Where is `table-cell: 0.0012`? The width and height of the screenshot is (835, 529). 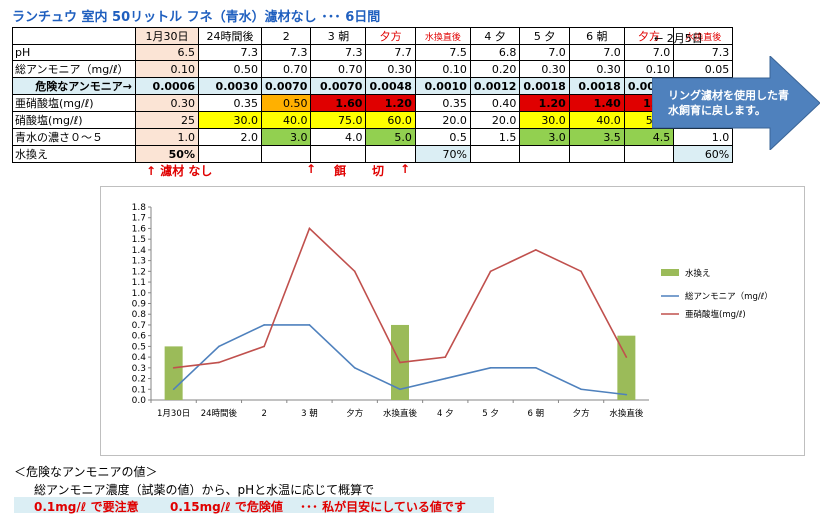 table-cell: 0.0012 is located at coordinates (495, 86).